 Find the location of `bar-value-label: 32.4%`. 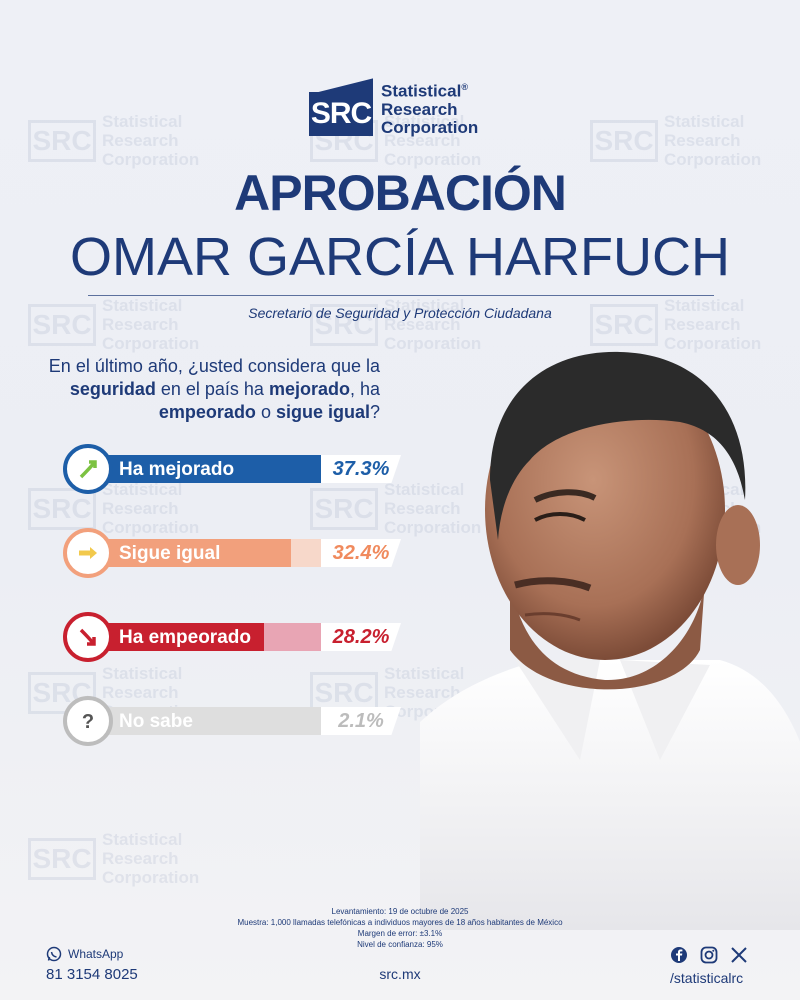

bar-value-label: 32.4% is located at coordinates (361, 553).